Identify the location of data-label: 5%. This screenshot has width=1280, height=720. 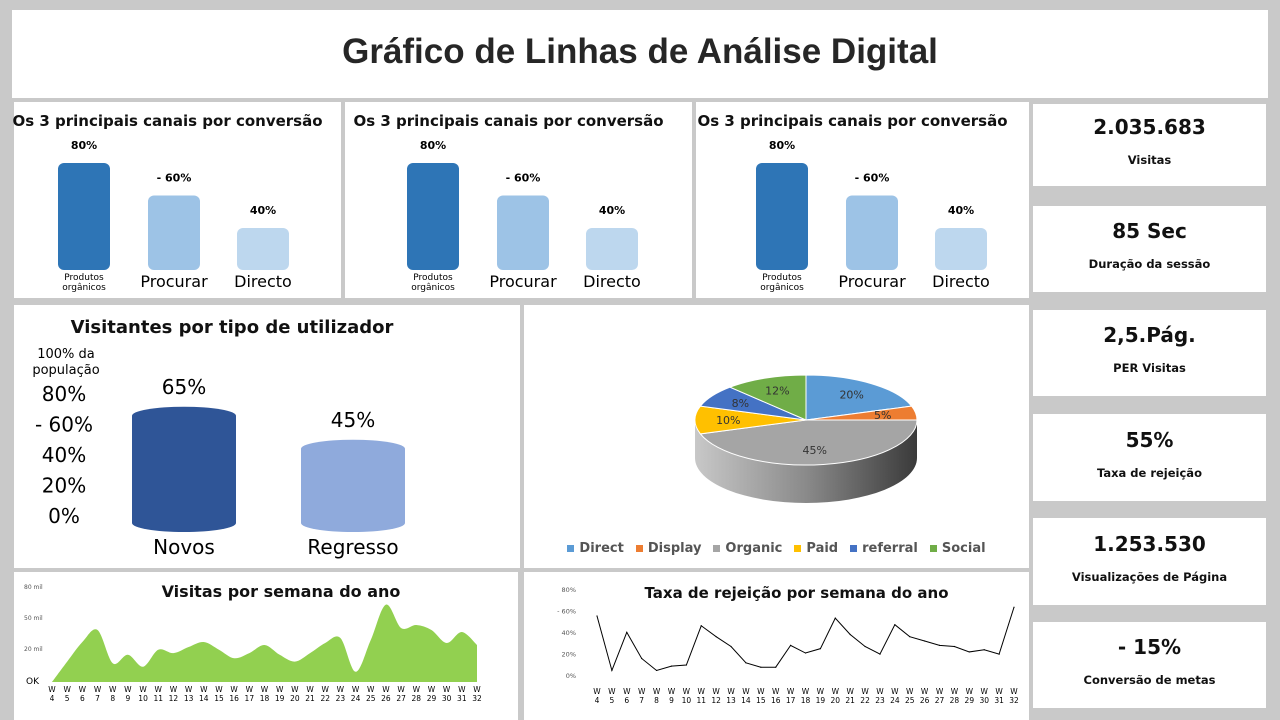
(882, 415).